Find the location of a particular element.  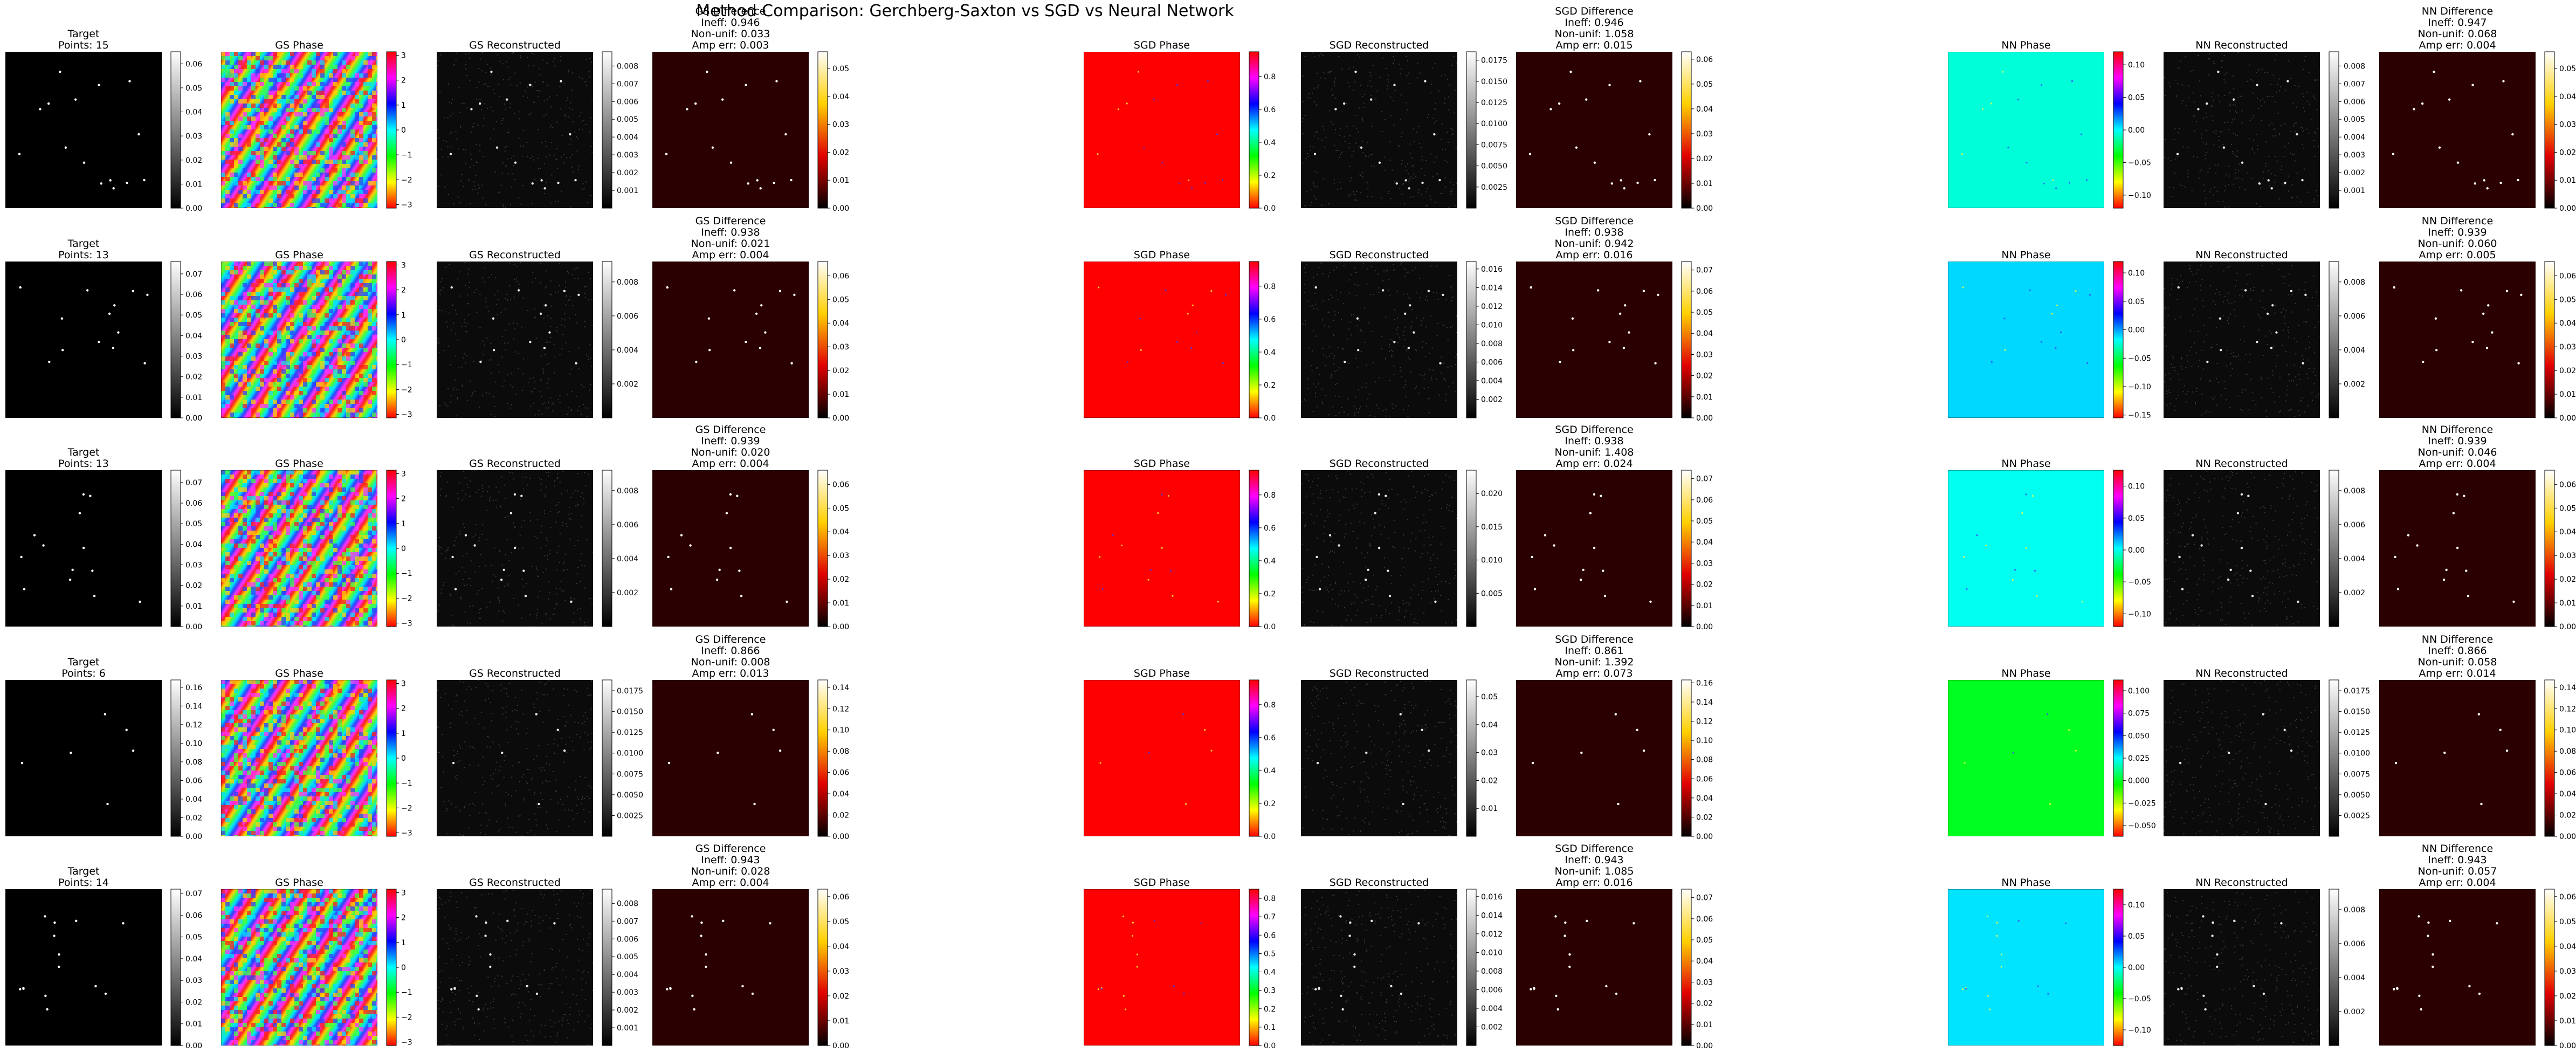

row3-panel2-point is located at coordinates (502, 752).